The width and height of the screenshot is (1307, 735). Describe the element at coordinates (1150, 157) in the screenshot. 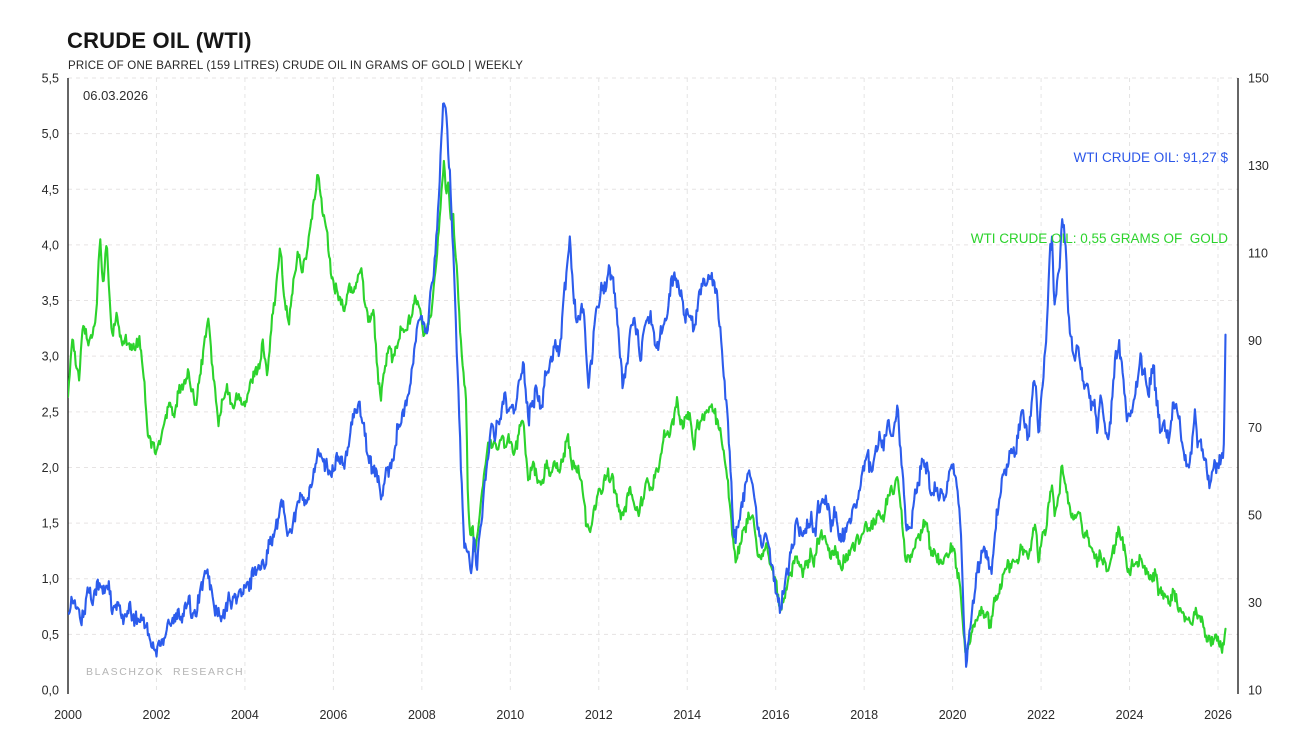

I see `legend-item-usd: WTI CRUDE OIL: 91,27 $` at that location.